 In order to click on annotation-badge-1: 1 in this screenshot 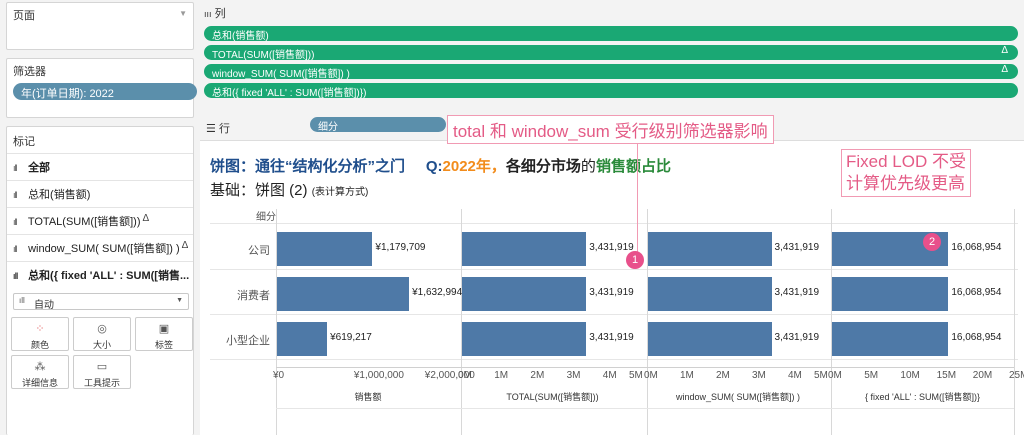, I will do `click(635, 260)`.